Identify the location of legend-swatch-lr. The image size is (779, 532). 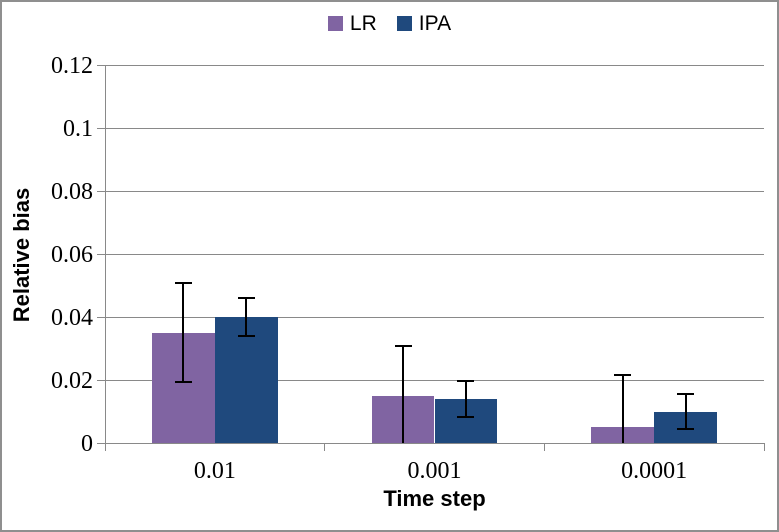
(335, 23).